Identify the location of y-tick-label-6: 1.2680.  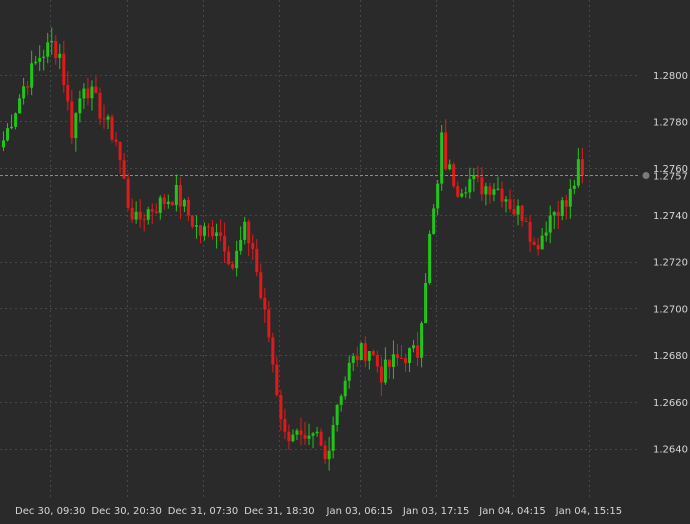
(670, 356).